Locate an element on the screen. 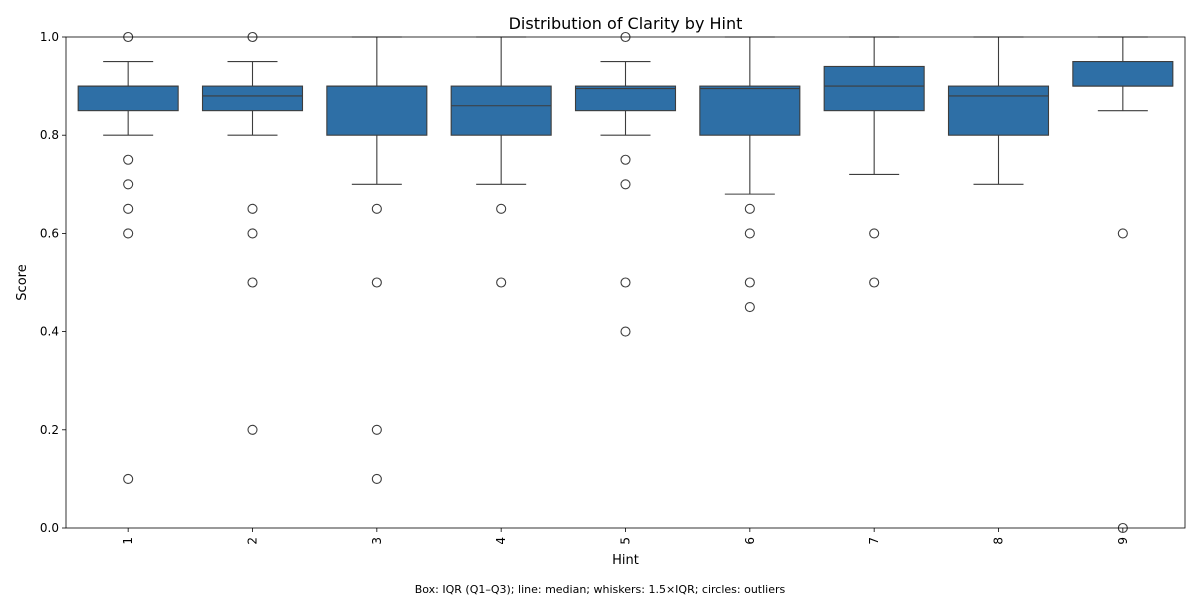 This screenshot has height=604, width=1200. y-tick-label: 0.6 is located at coordinates (49, 233).